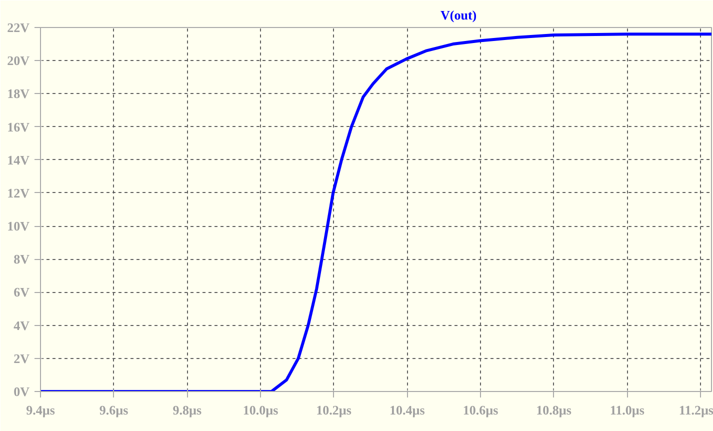 The height and width of the screenshot is (431, 713). What do you see at coordinates (18, 192) in the screenshot?
I see `y-tick-label: 12V` at bounding box center [18, 192].